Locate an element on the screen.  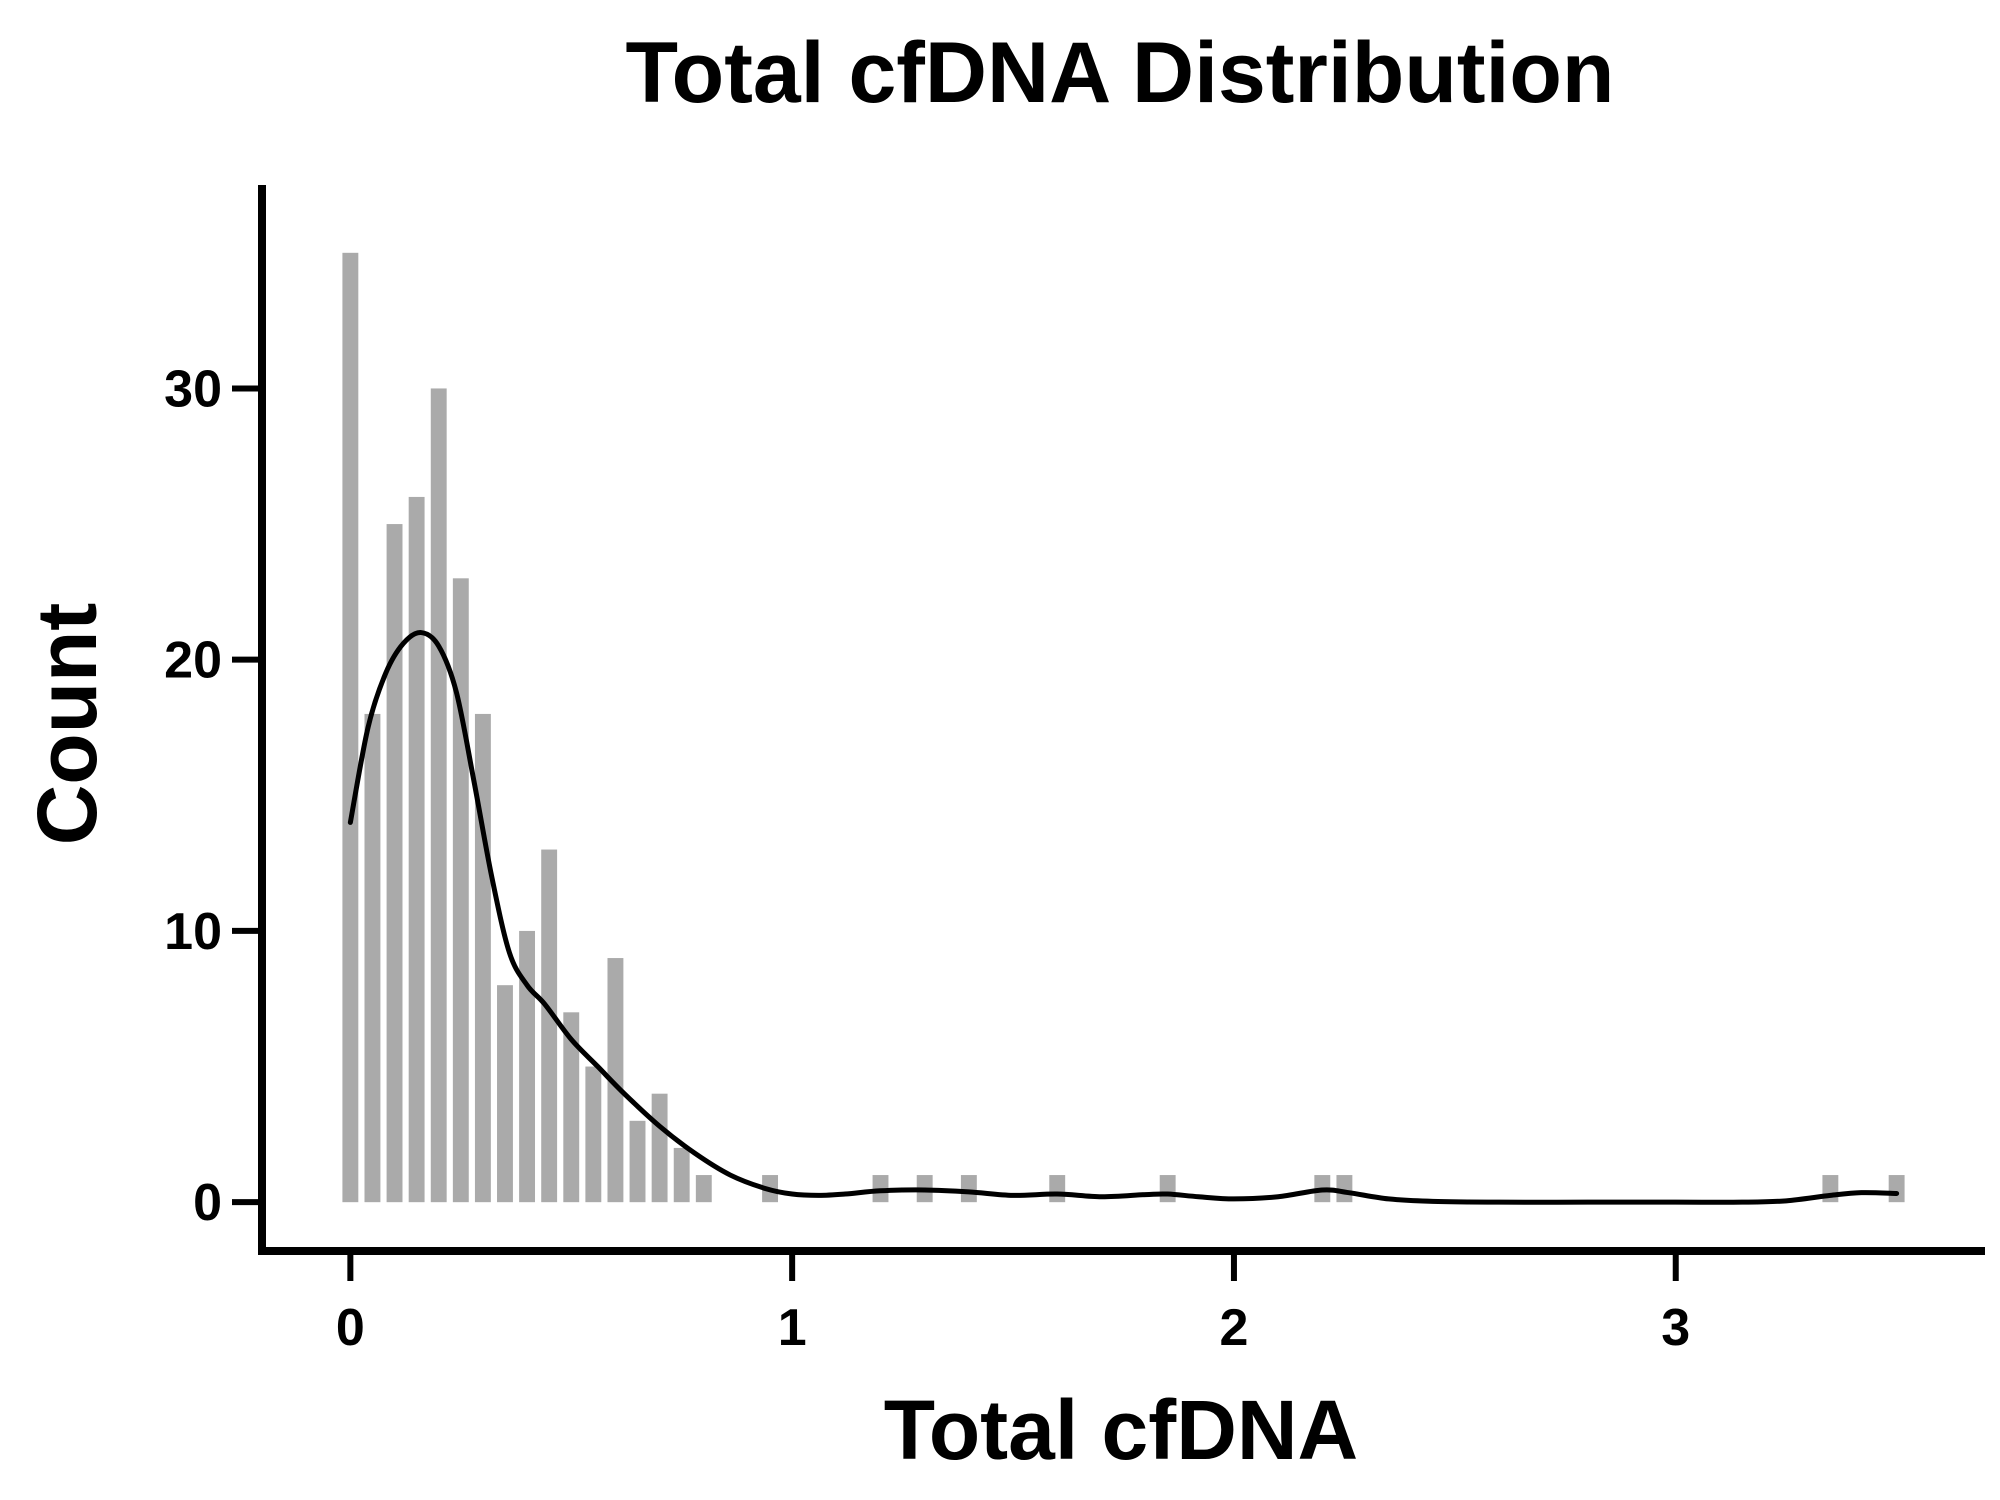
x-tick-label: 0 is located at coordinates (350, 1328).